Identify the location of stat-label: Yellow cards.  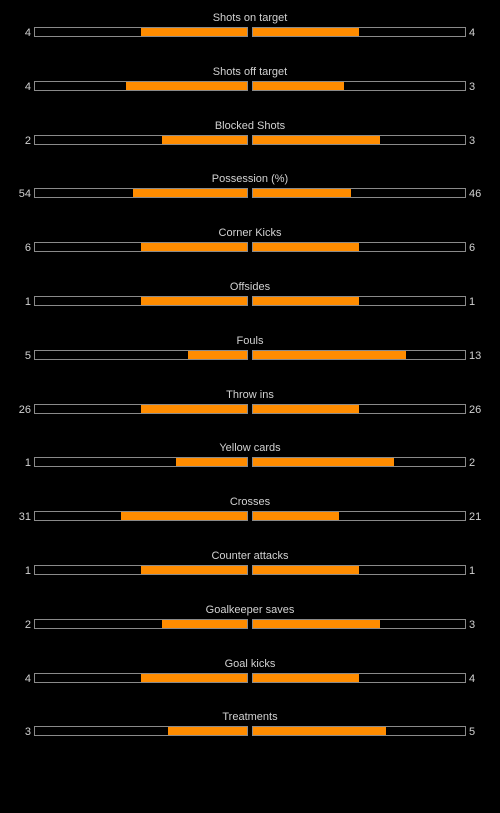
(250, 448).